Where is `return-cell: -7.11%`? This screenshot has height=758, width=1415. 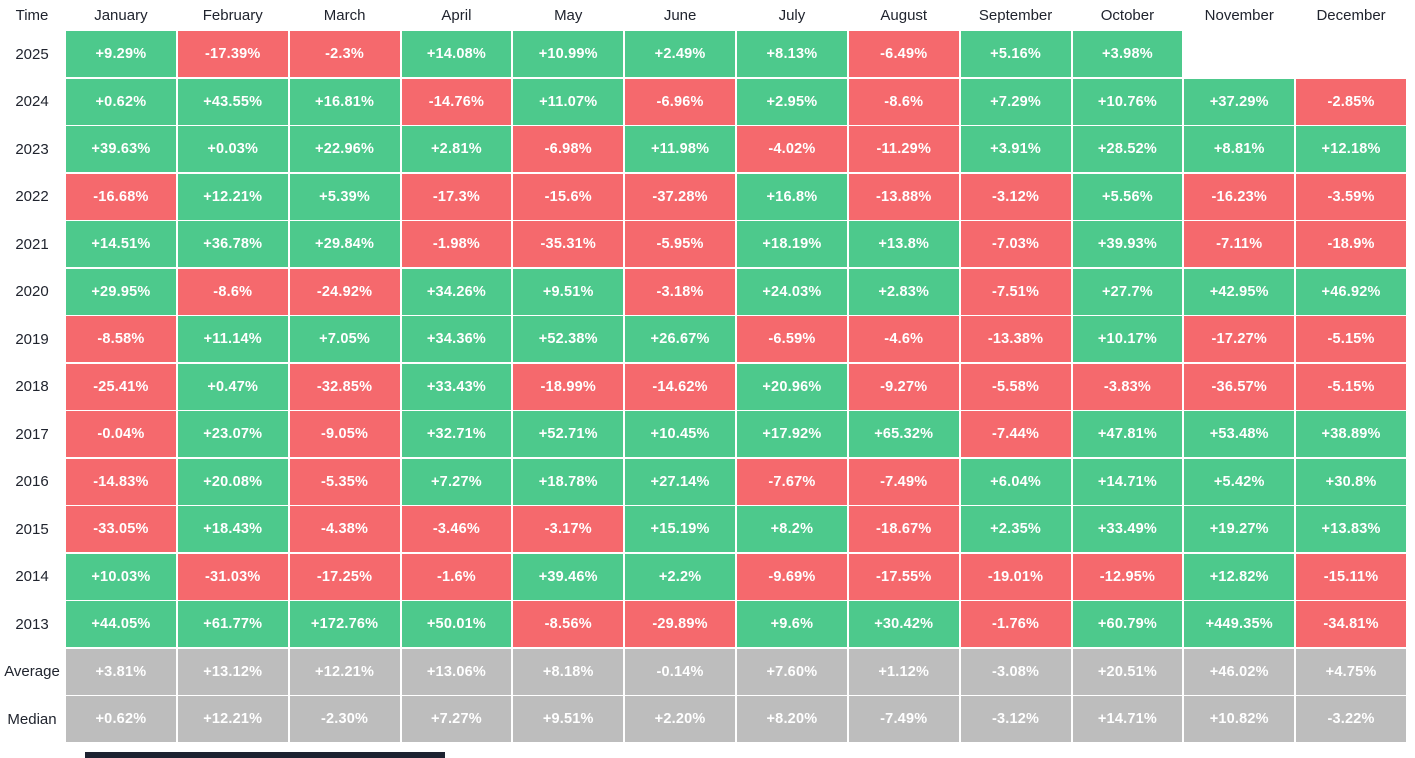 return-cell: -7.11% is located at coordinates (1239, 244).